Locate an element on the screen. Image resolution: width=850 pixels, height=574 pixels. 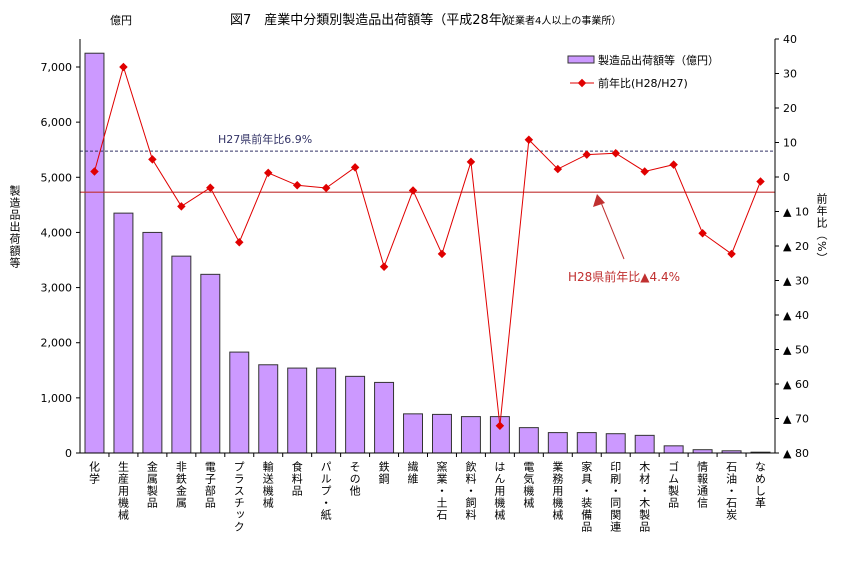
bar-窯業・土石 is located at coordinates (442, 433).